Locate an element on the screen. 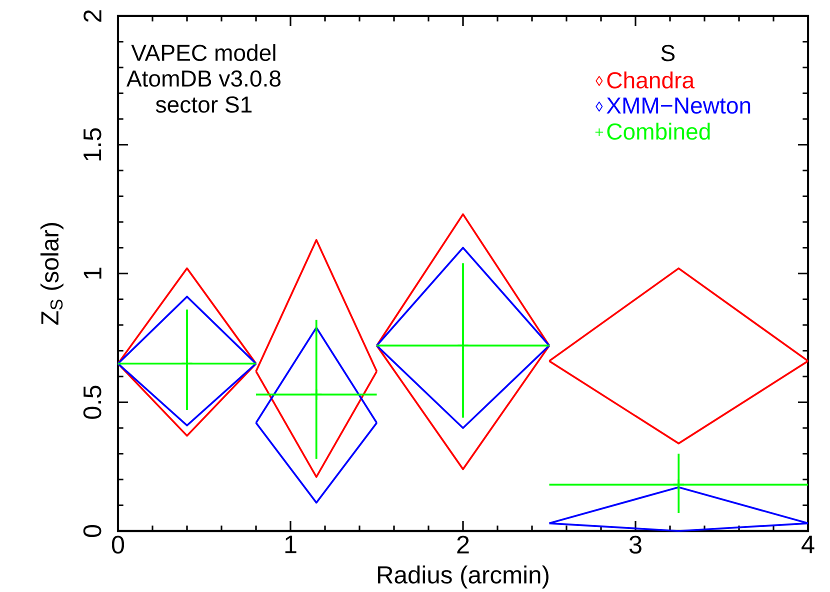  x-tick-label: 0 is located at coordinates (118, 545).